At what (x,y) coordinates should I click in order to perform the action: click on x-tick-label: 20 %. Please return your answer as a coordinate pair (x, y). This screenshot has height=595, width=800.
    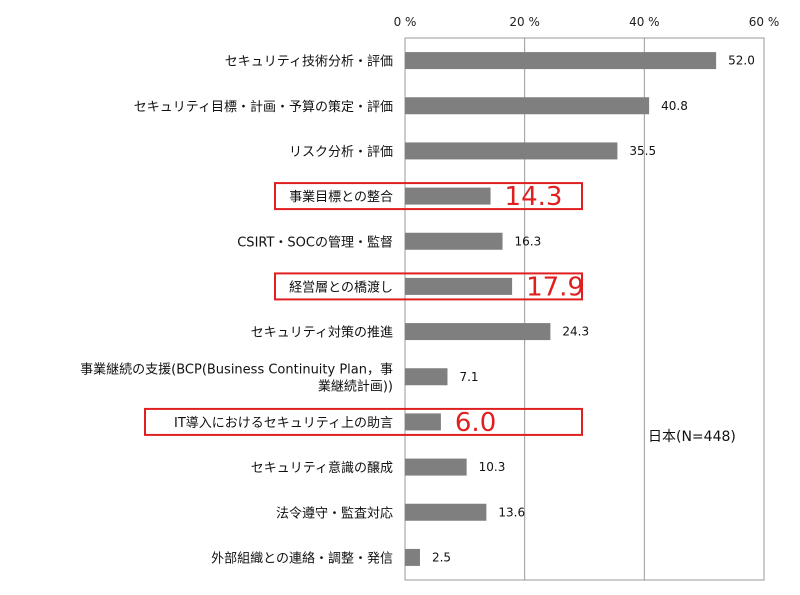
    Looking at the image, I should click on (524, 22).